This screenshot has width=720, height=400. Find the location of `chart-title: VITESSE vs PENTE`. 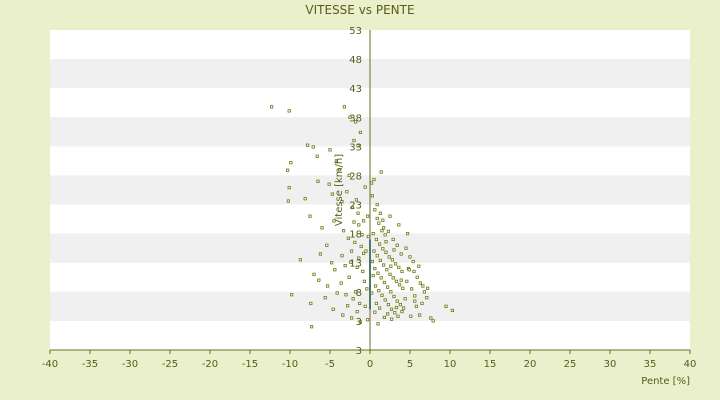

chart-title: VITESSE vs PENTE is located at coordinates (359, 10).